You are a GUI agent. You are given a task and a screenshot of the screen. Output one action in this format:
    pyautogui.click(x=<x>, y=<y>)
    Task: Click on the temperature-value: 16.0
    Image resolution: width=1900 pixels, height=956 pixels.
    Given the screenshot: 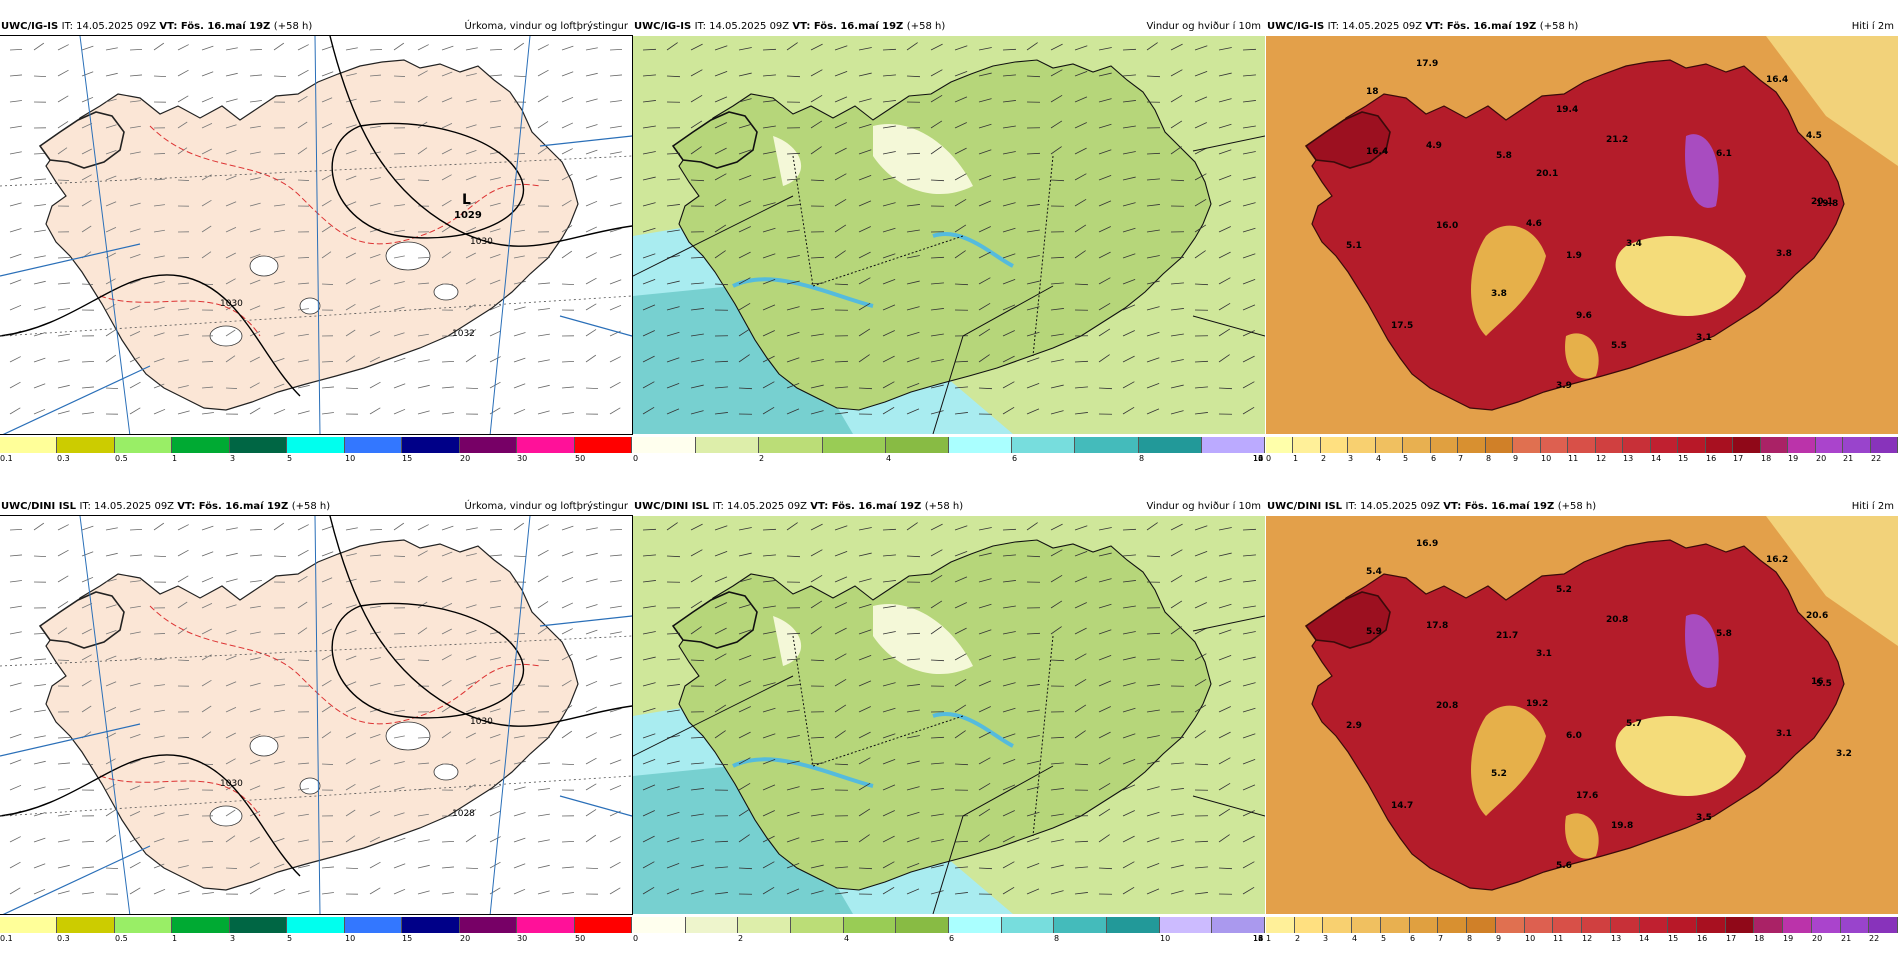 What is the action you would take?
    pyautogui.click(x=1447, y=226)
    